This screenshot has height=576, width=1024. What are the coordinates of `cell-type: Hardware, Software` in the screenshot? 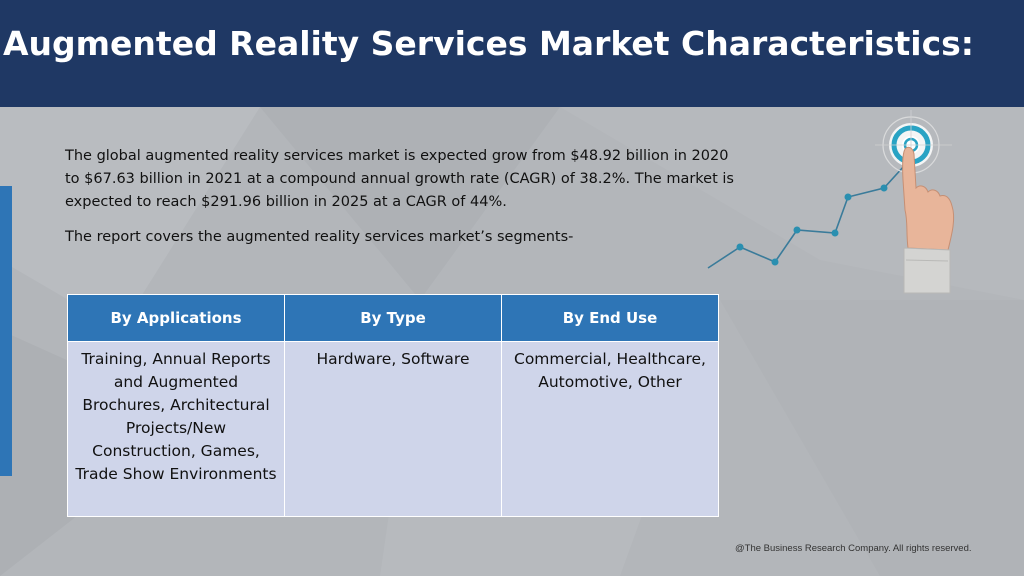 It's located at (393, 429).